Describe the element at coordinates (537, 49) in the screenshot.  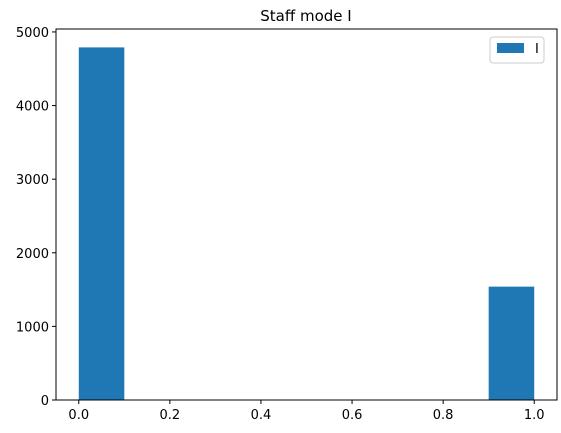
I see `legend-label: I` at that location.